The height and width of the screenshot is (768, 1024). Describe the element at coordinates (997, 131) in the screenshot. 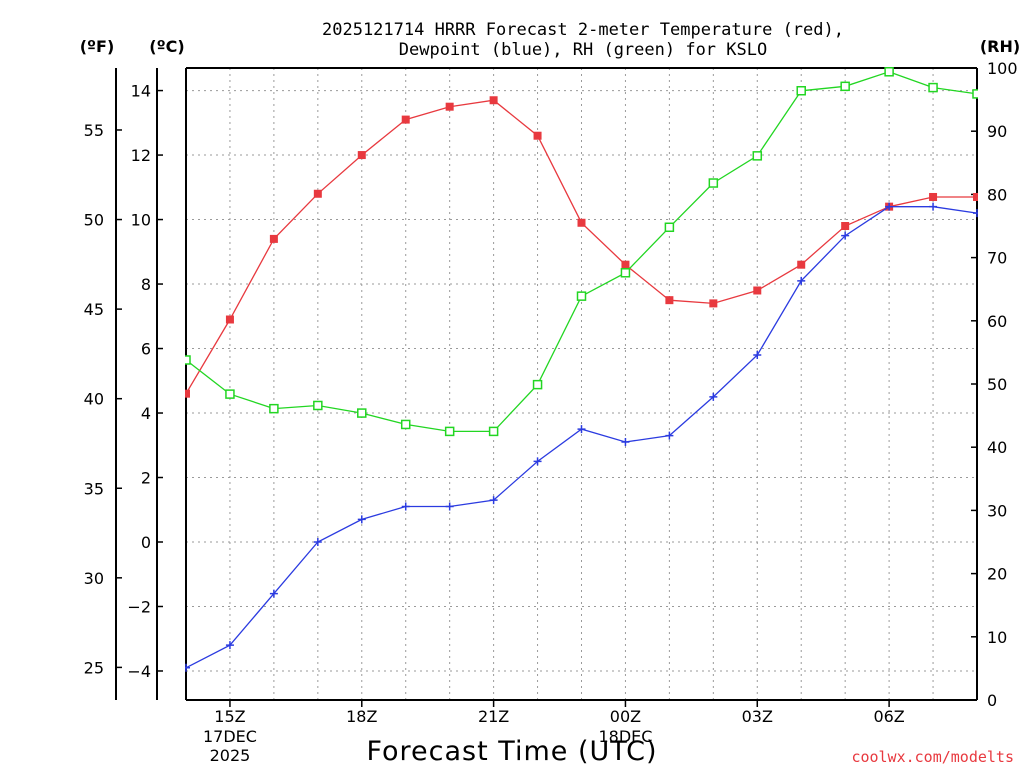

I see `rh-tick-label: 90` at that location.